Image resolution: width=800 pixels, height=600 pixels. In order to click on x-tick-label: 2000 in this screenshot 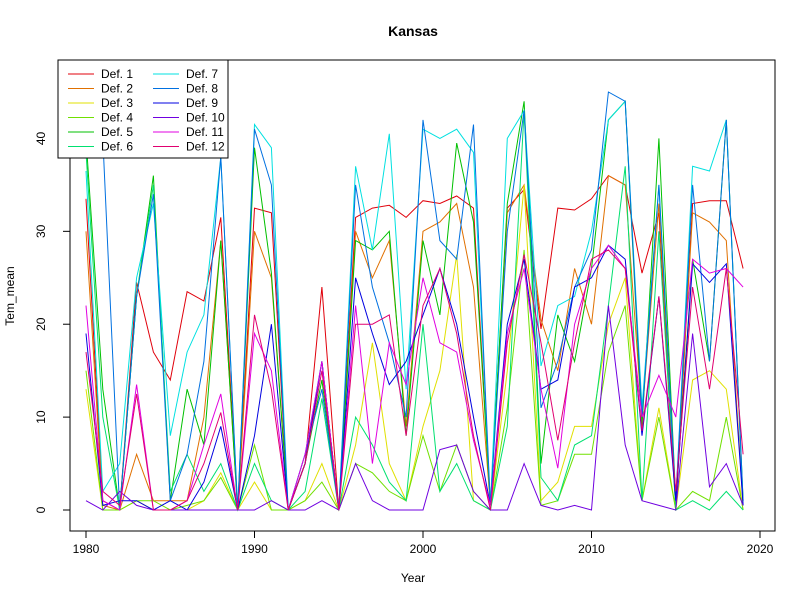, I will do `click(423, 549)`.